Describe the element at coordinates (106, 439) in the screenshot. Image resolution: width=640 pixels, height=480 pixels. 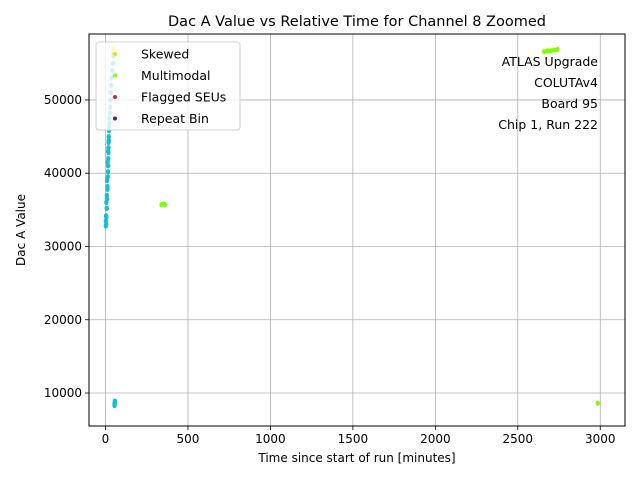
I see `x-tick-label: 0` at that location.